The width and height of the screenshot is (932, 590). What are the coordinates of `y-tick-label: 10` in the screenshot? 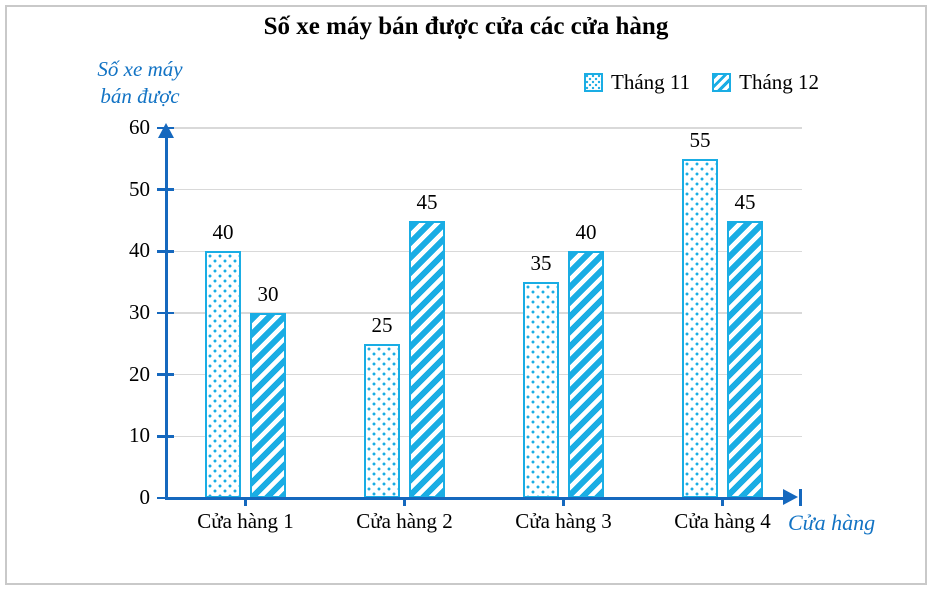 It's located at (139, 435).